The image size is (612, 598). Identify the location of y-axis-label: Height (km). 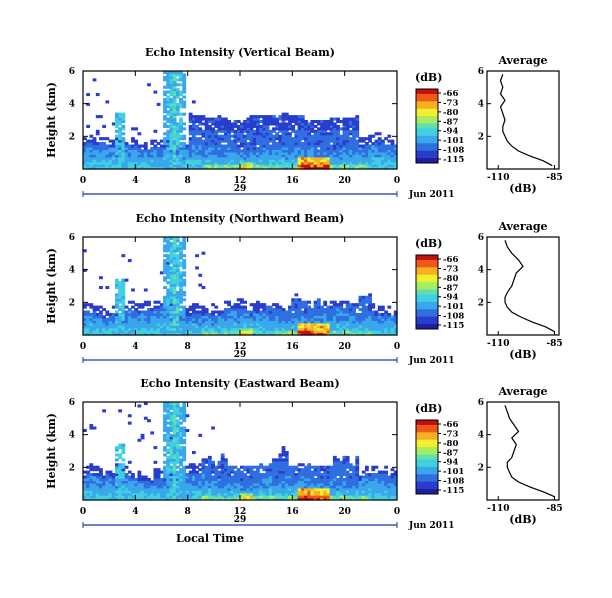
(51, 120).